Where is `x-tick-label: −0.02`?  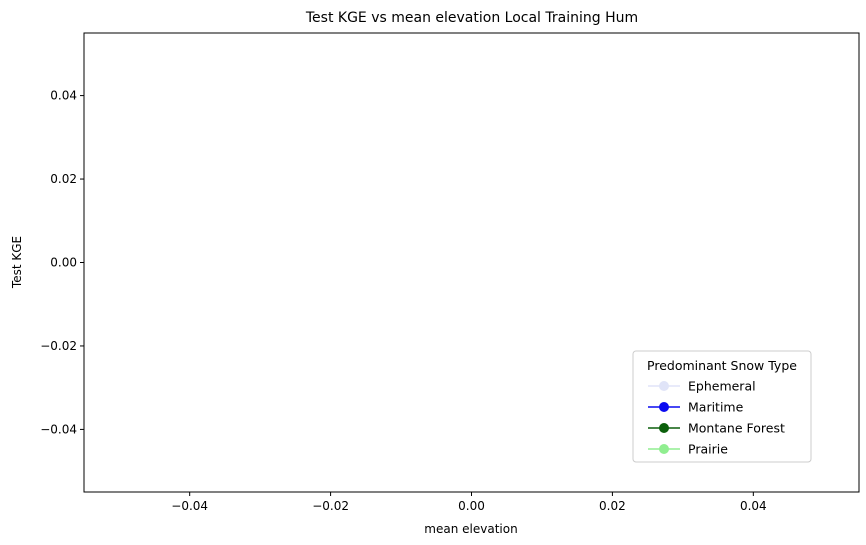
x-tick-label: −0.02 is located at coordinates (330, 506).